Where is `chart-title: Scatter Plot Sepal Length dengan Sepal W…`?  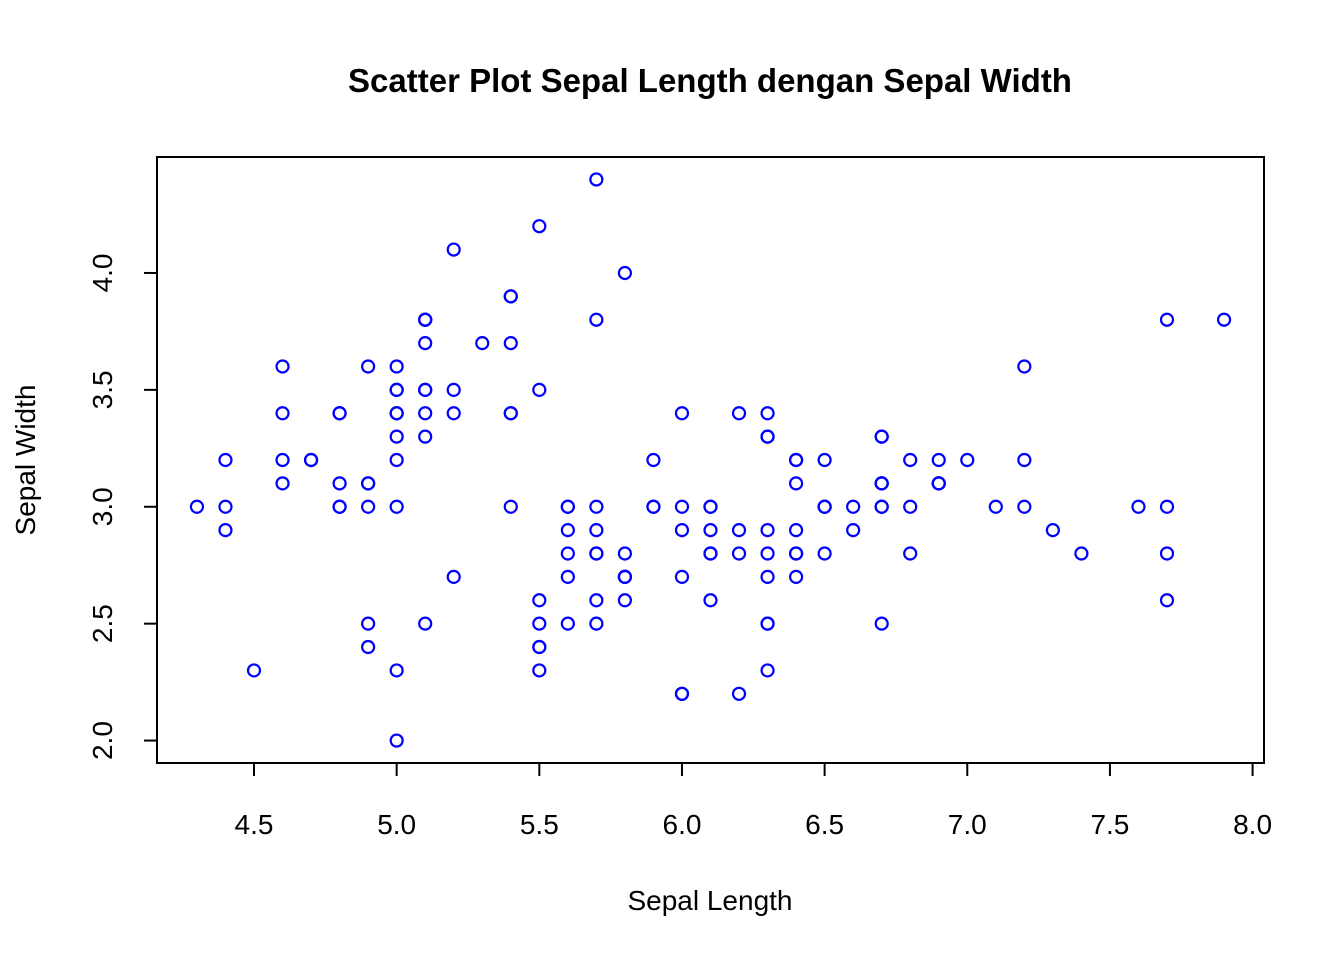
chart-title: Scatter Plot Sepal Length dengan Sepal W… is located at coordinates (710, 80).